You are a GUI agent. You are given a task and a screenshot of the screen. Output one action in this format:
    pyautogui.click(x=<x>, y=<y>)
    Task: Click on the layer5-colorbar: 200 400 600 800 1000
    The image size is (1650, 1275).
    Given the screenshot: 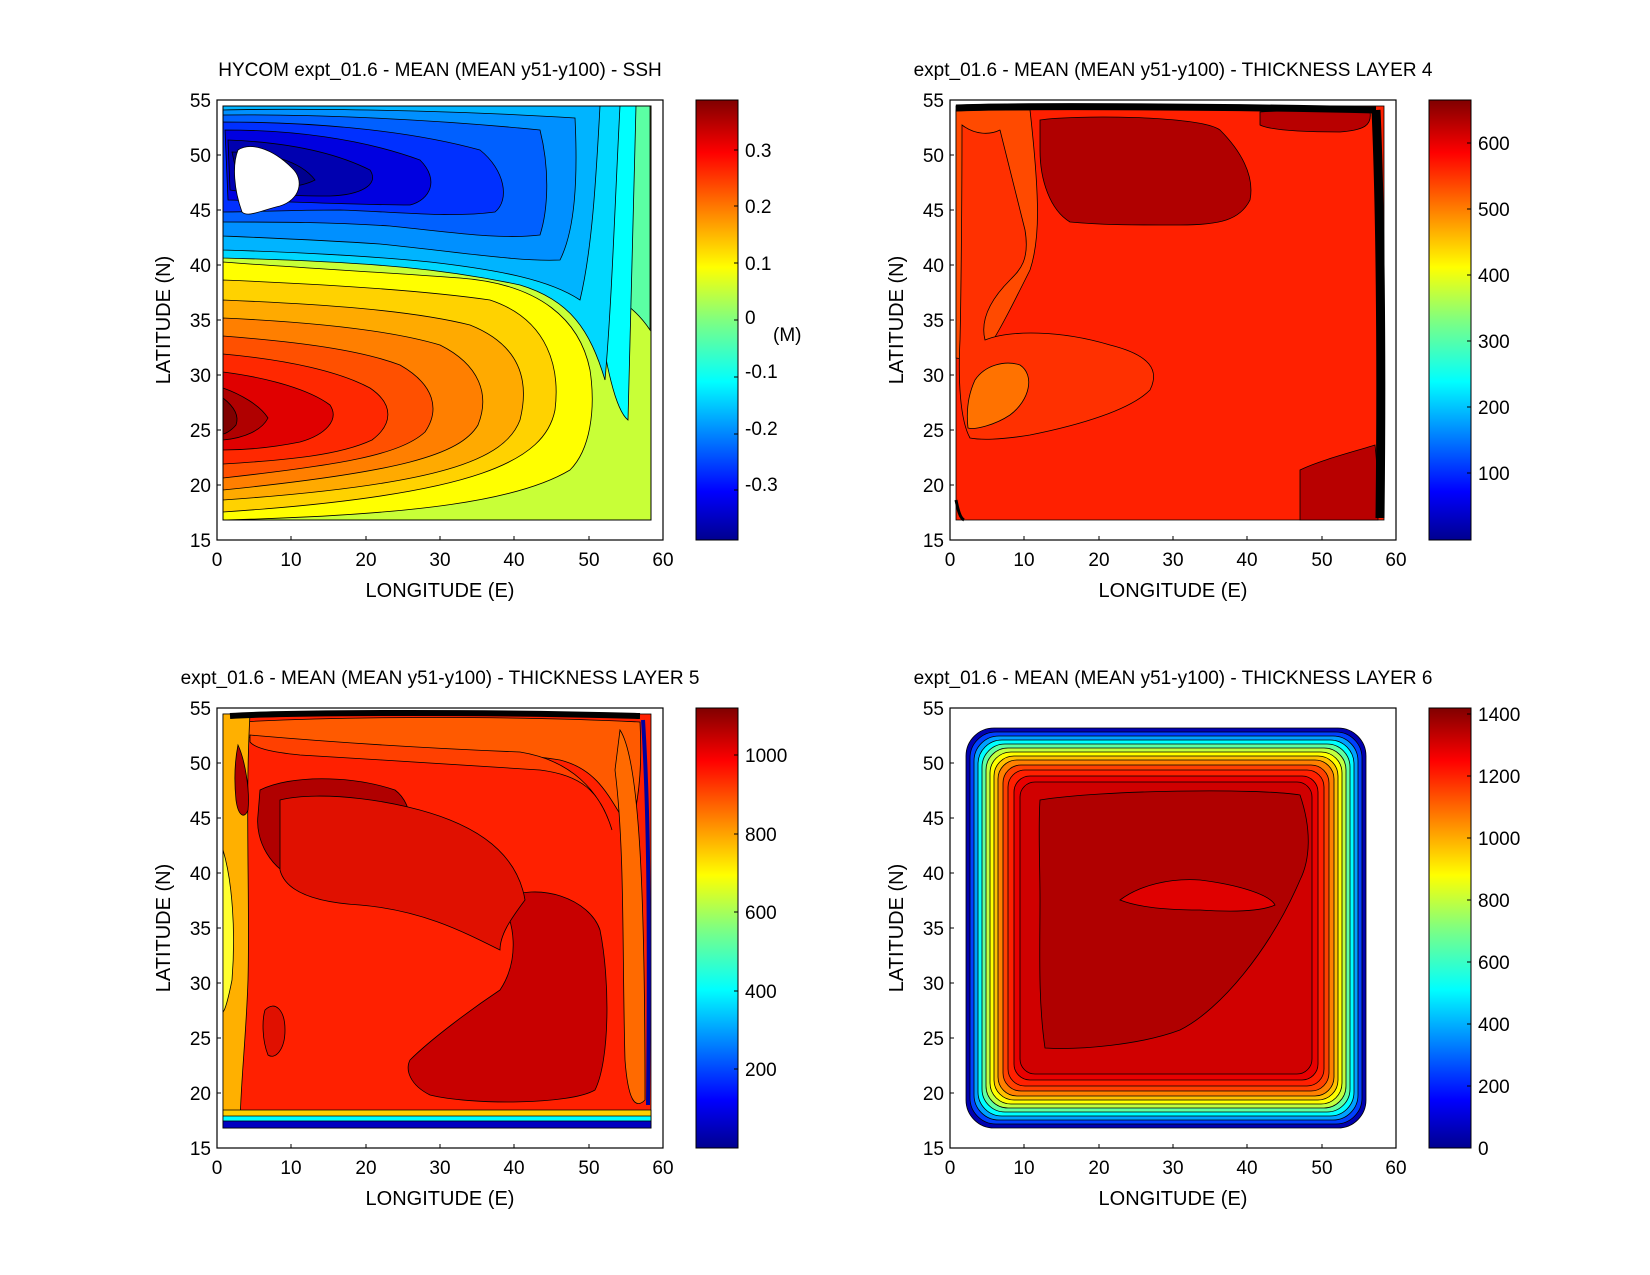 What is the action you would take?
    pyautogui.click(x=741, y=928)
    